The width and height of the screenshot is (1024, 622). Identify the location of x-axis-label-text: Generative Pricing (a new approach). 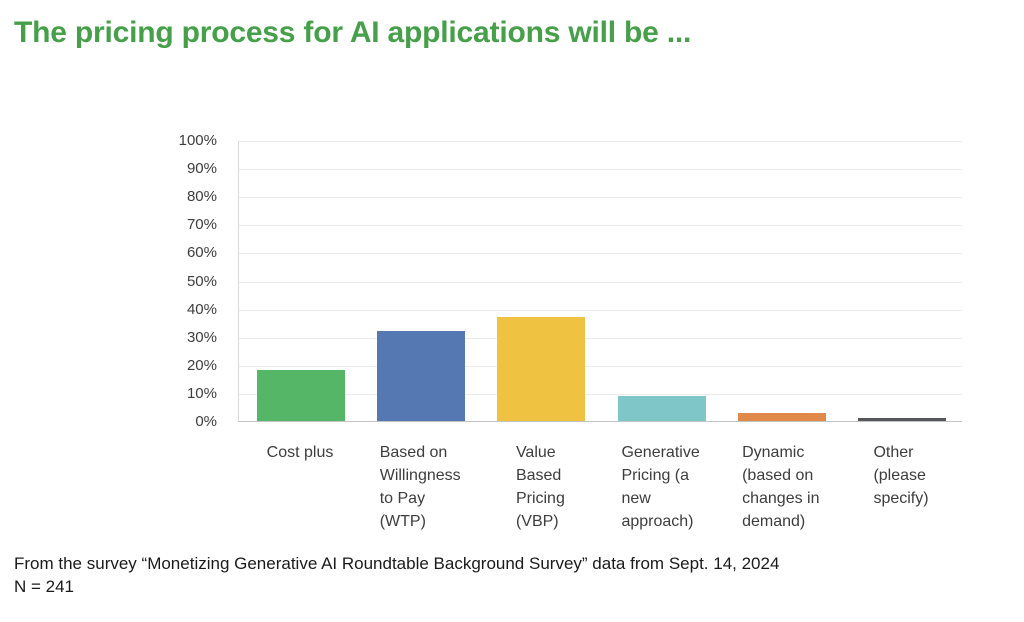
(660, 487).